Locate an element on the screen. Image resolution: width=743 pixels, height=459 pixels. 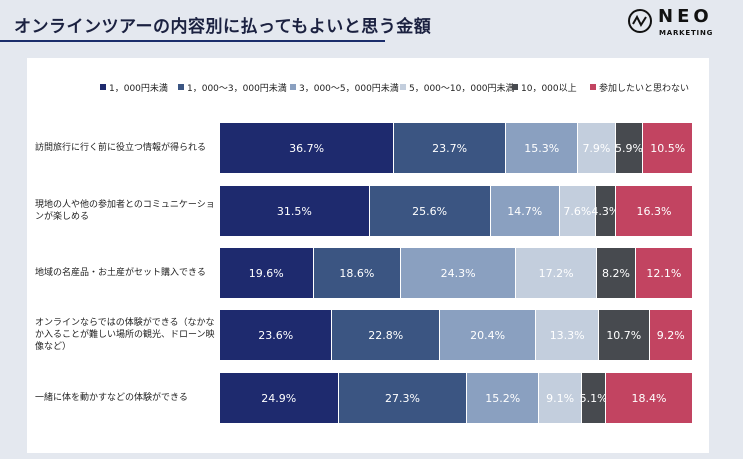
legend-label: 参加したいと思わない is located at coordinates (644, 89).